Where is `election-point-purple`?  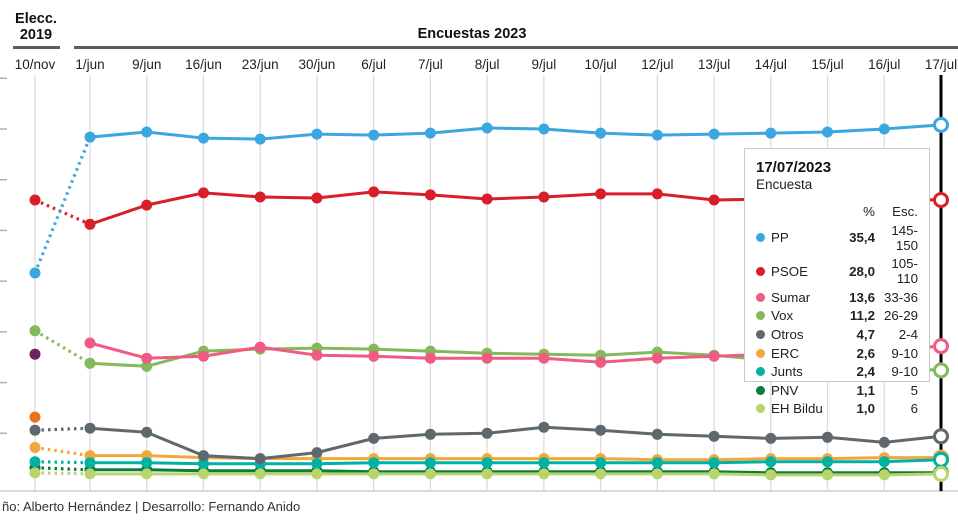
election-point-purple is located at coordinates (35, 354).